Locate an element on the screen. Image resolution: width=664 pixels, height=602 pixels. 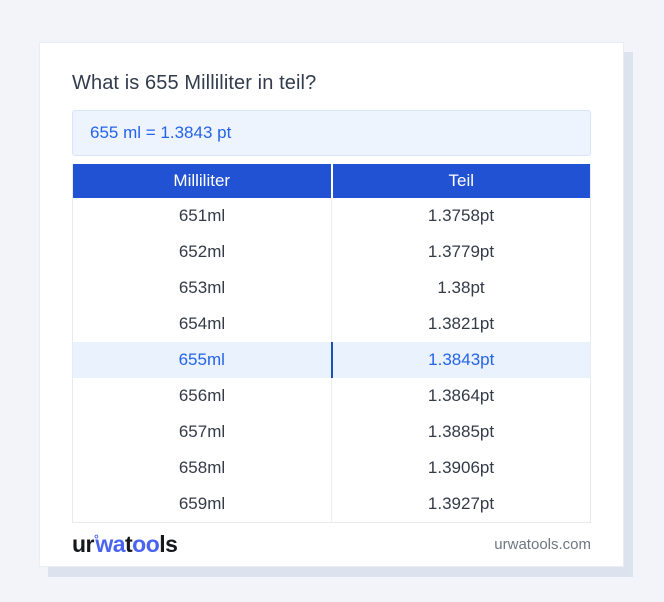
page-title: What is 655 Milliliter in teil? is located at coordinates (194, 83).